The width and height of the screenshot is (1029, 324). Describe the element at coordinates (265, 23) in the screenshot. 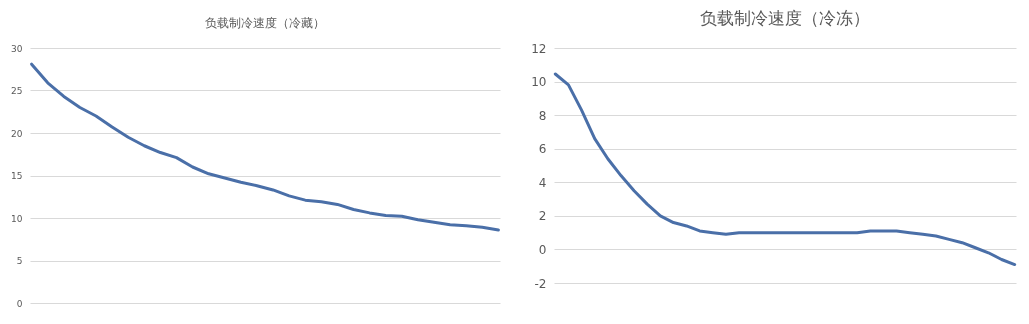

I see `chart-title: 负载制冷速度（冷藏）` at that location.